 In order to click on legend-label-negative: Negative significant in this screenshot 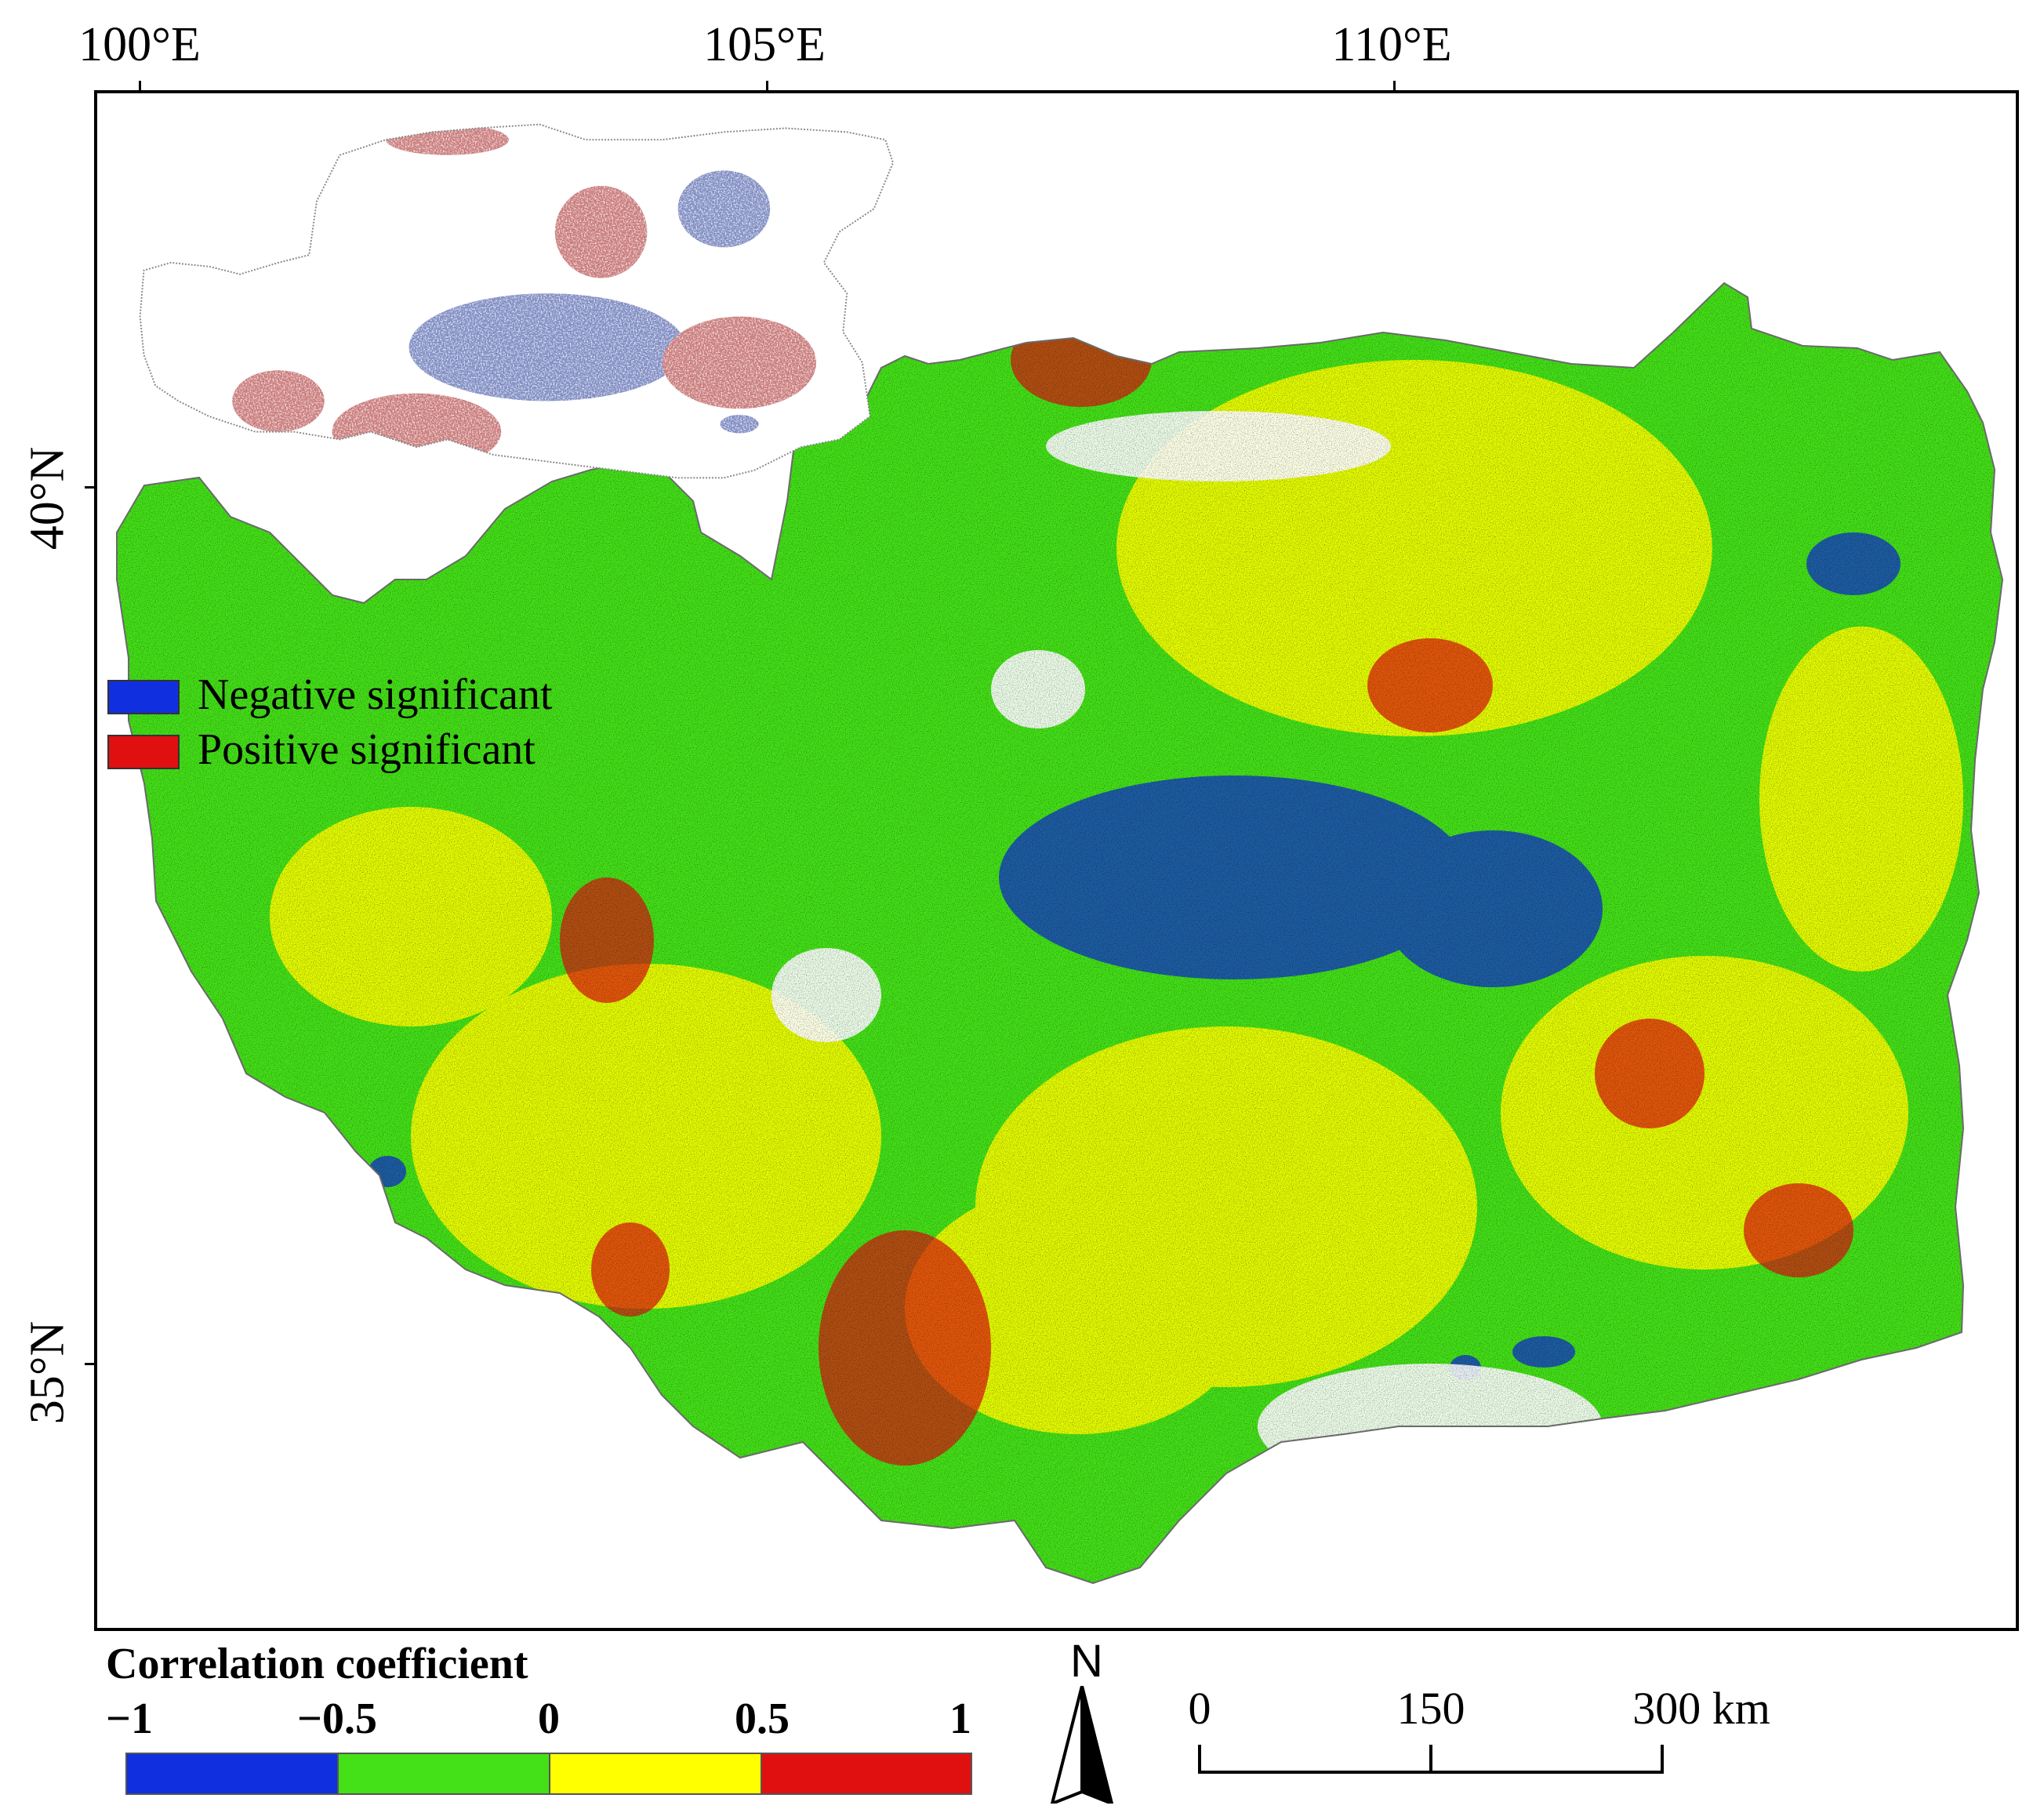, I will do `click(375, 694)`.